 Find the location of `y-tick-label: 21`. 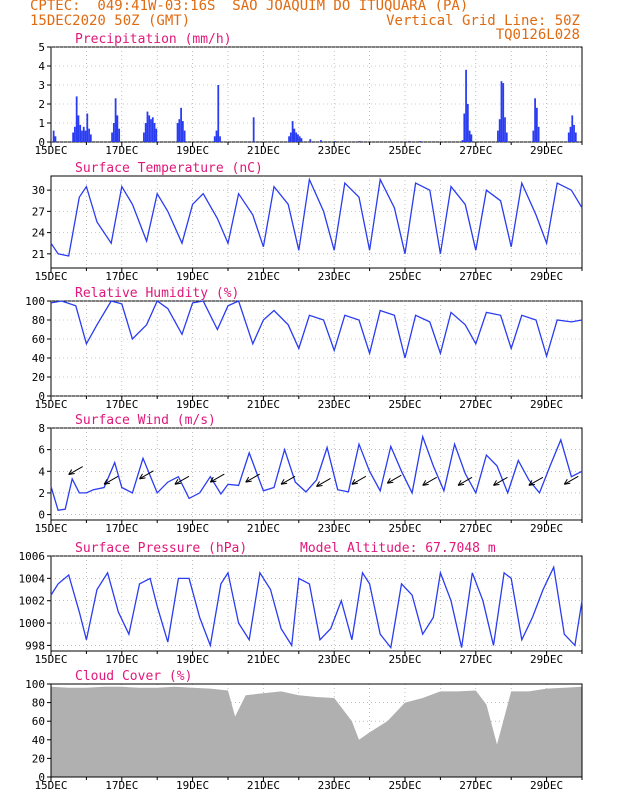

y-tick-label: 21 is located at coordinates (38, 254).